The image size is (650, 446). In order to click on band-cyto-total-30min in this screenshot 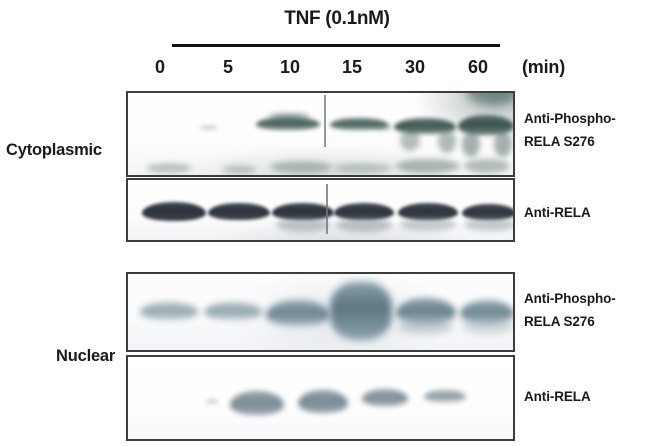, I will do `click(428, 211)`.